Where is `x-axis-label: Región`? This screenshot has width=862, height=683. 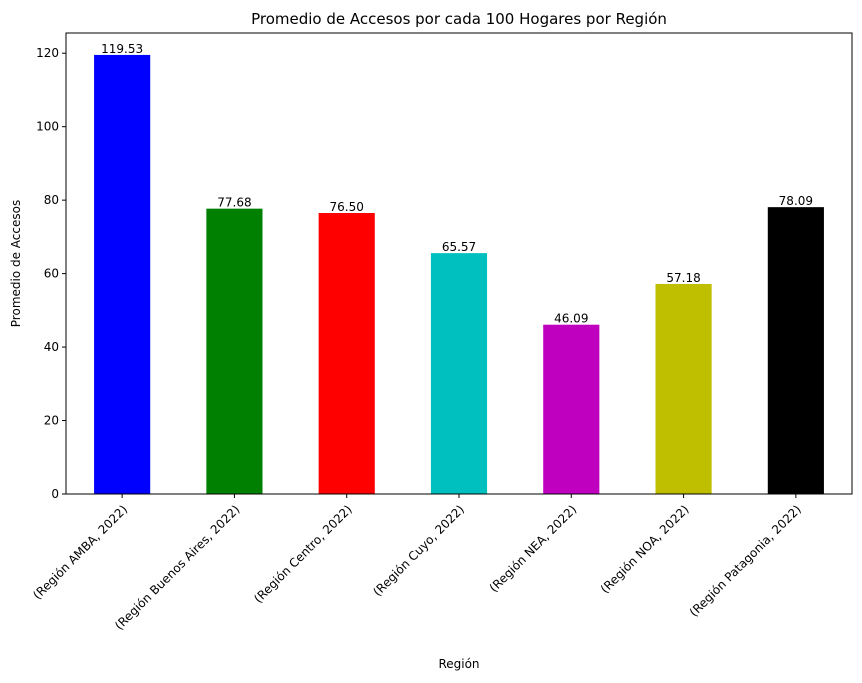
x-axis-label: Región is located at coordinates (458, 664).